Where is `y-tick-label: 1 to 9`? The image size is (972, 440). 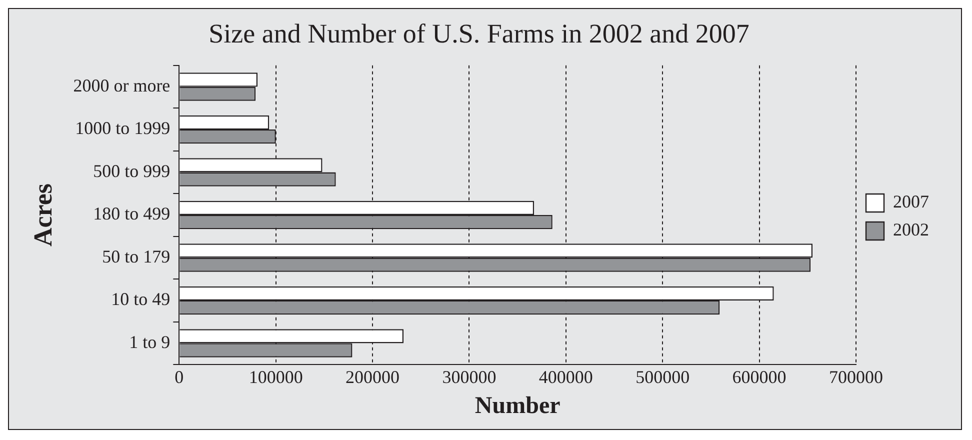 y-tick-label: 1 to 9 is located at coordinates (149, 342).